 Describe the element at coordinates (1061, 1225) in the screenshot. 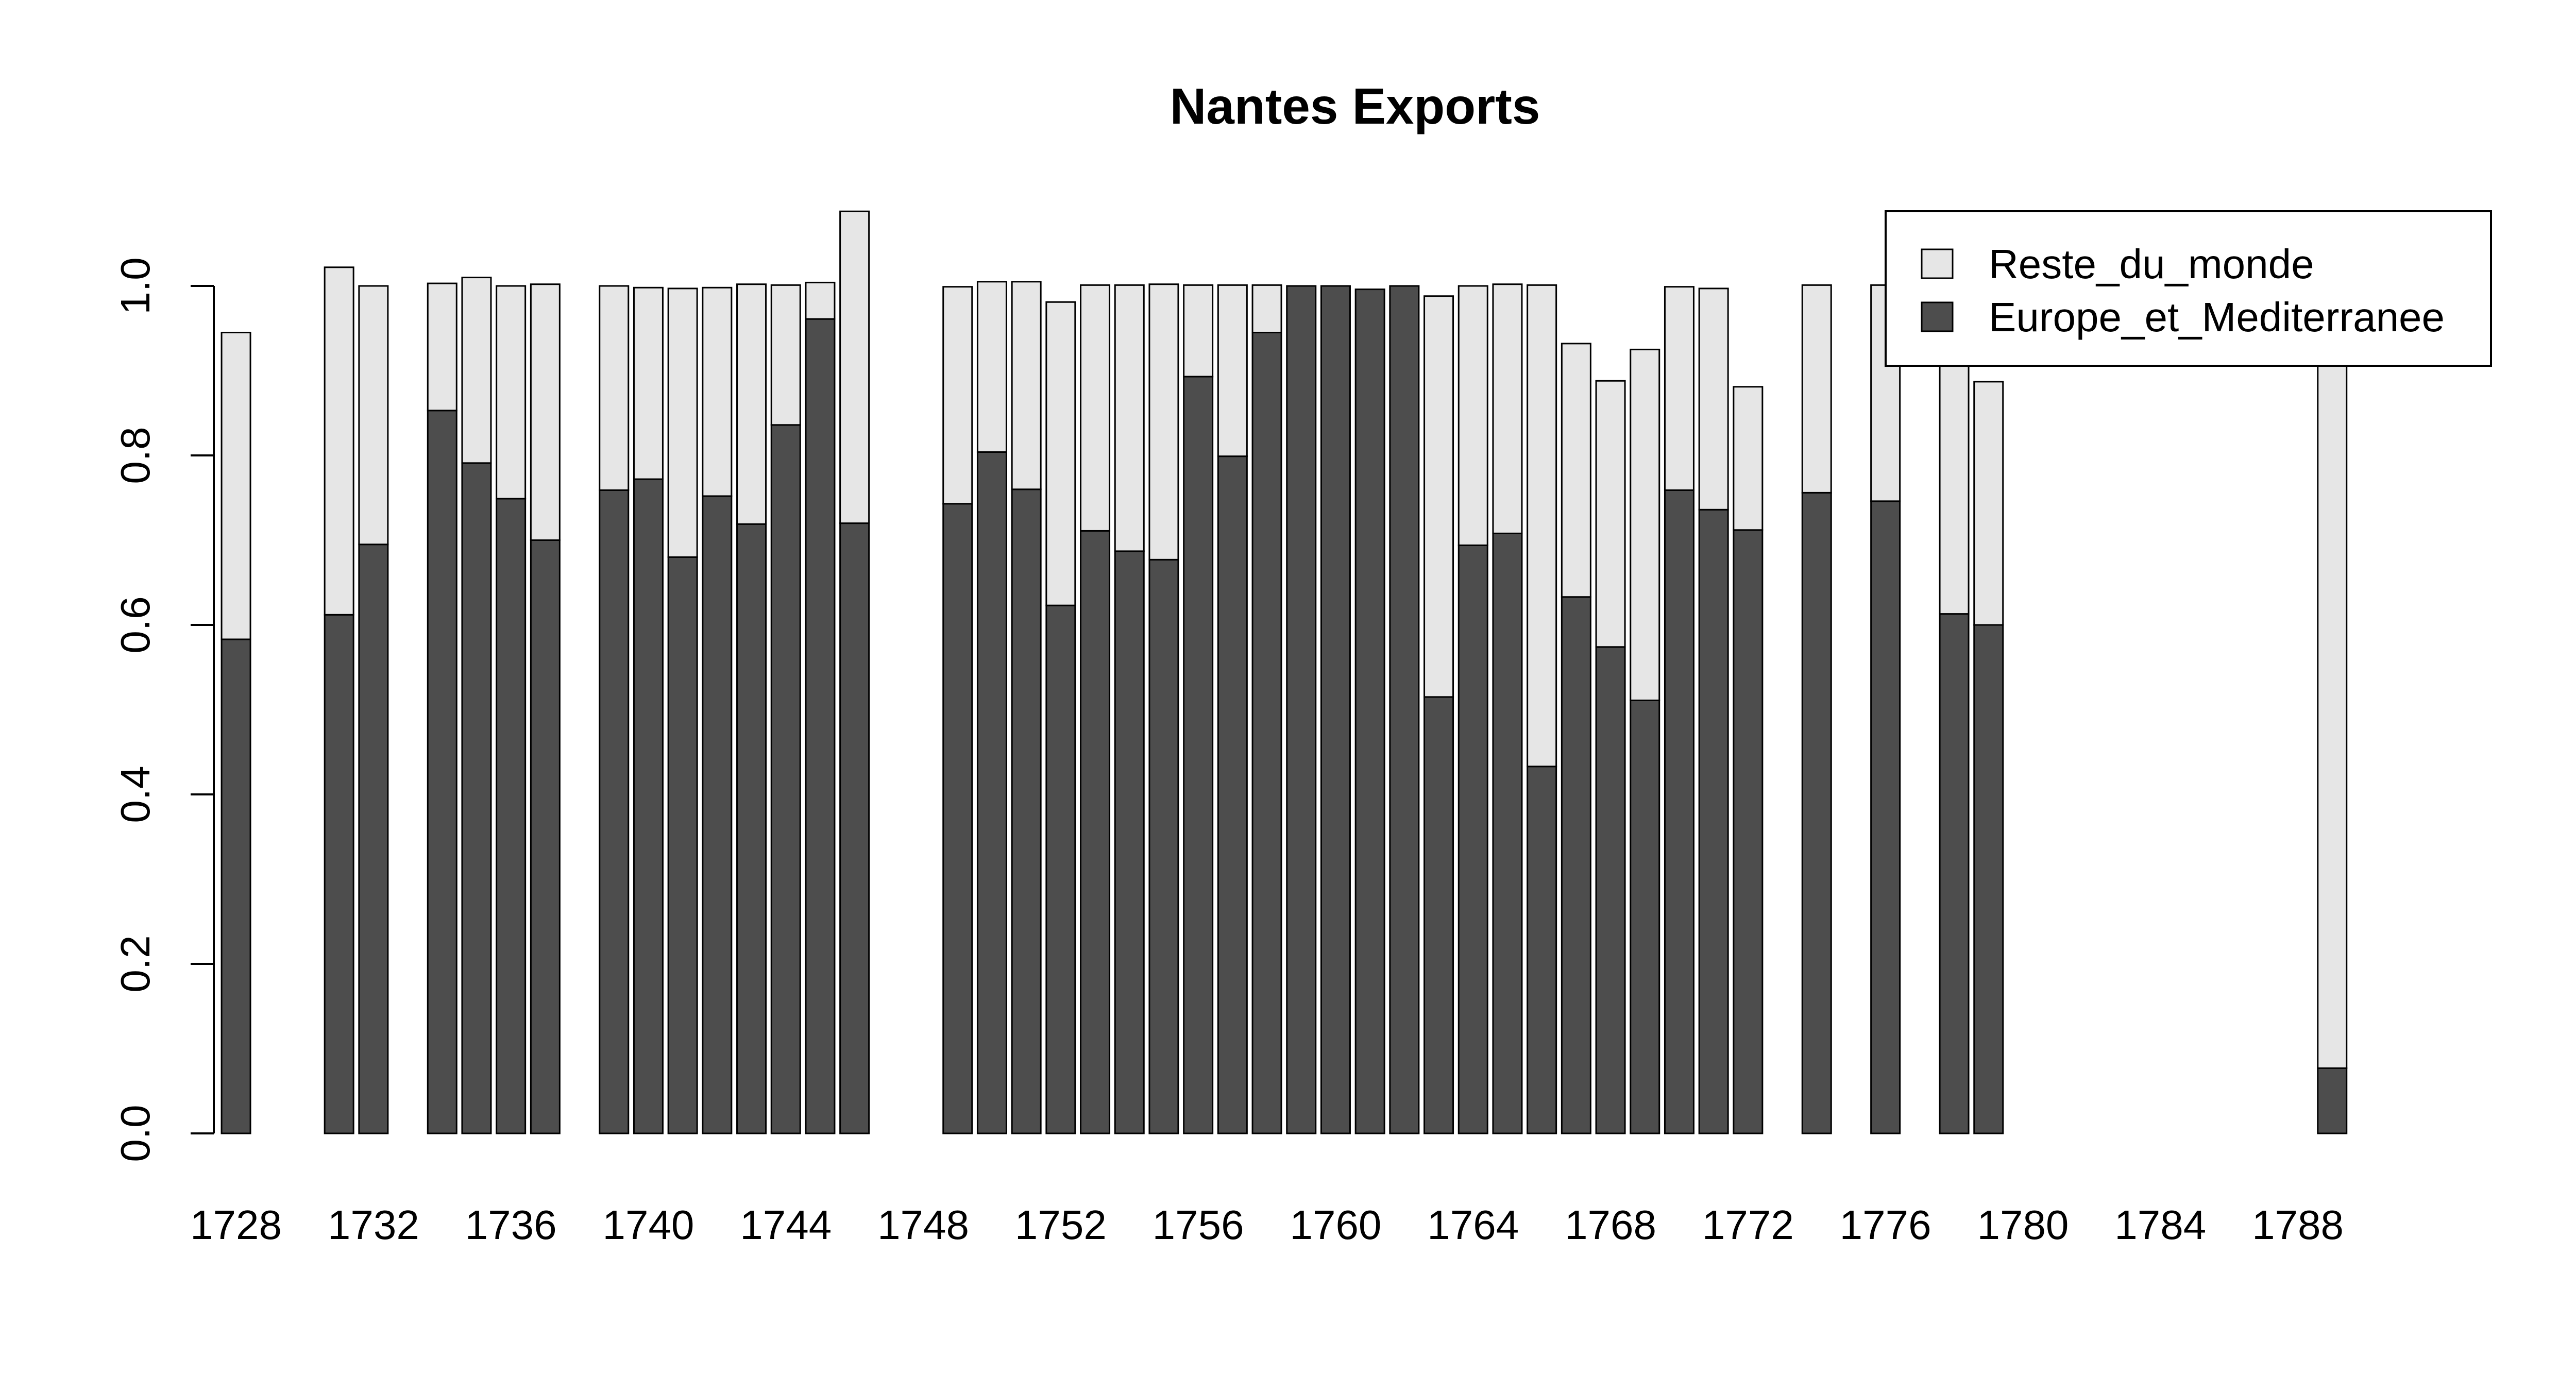

I see `x-tick-label: 1752` at that location.